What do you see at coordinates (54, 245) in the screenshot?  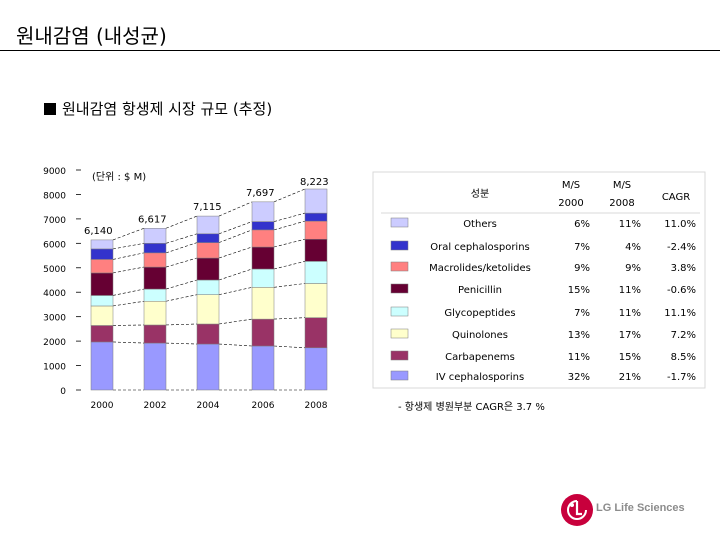 I see `y-tick-label: 6000` at bounding box center [54, 245].